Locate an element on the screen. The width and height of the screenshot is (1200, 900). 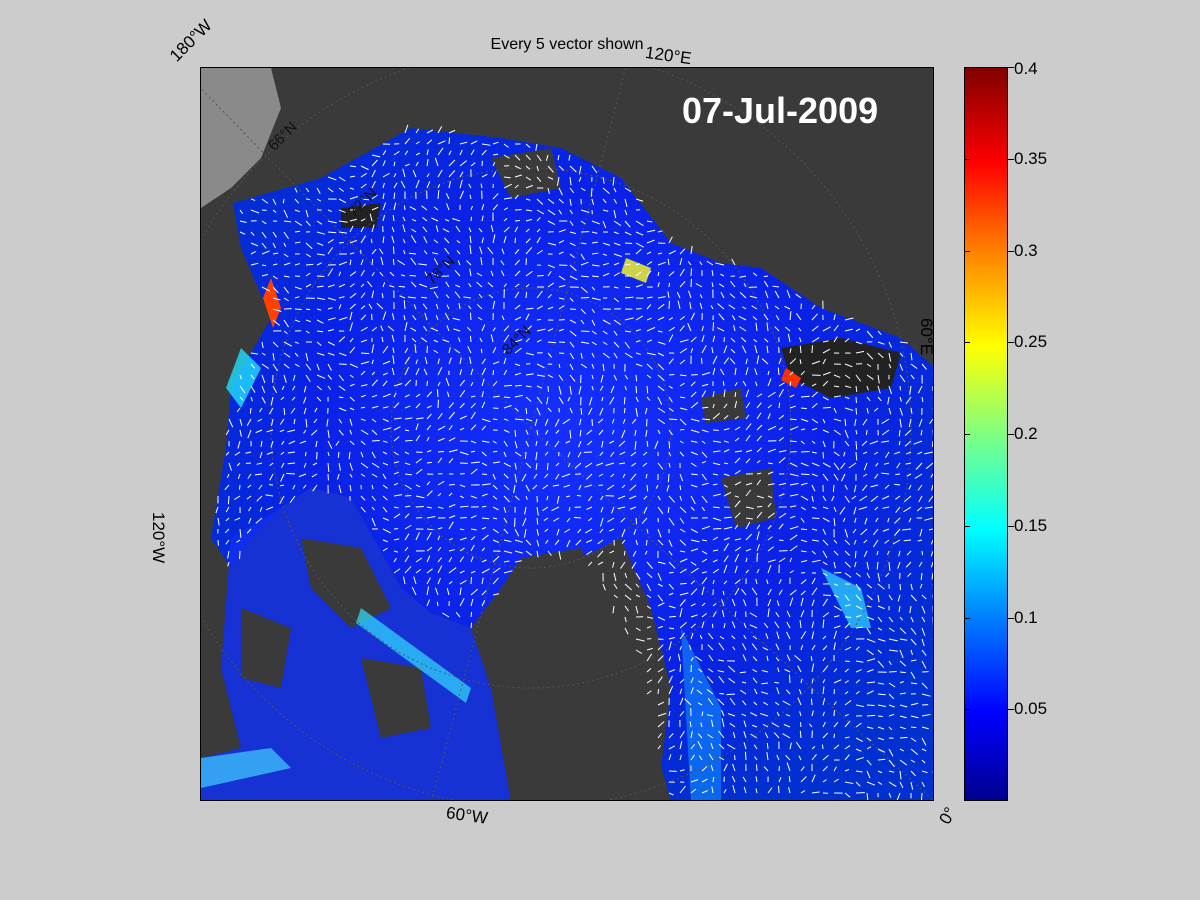
longitude-label-60w: 60°W is located at coordinates (466, 815).